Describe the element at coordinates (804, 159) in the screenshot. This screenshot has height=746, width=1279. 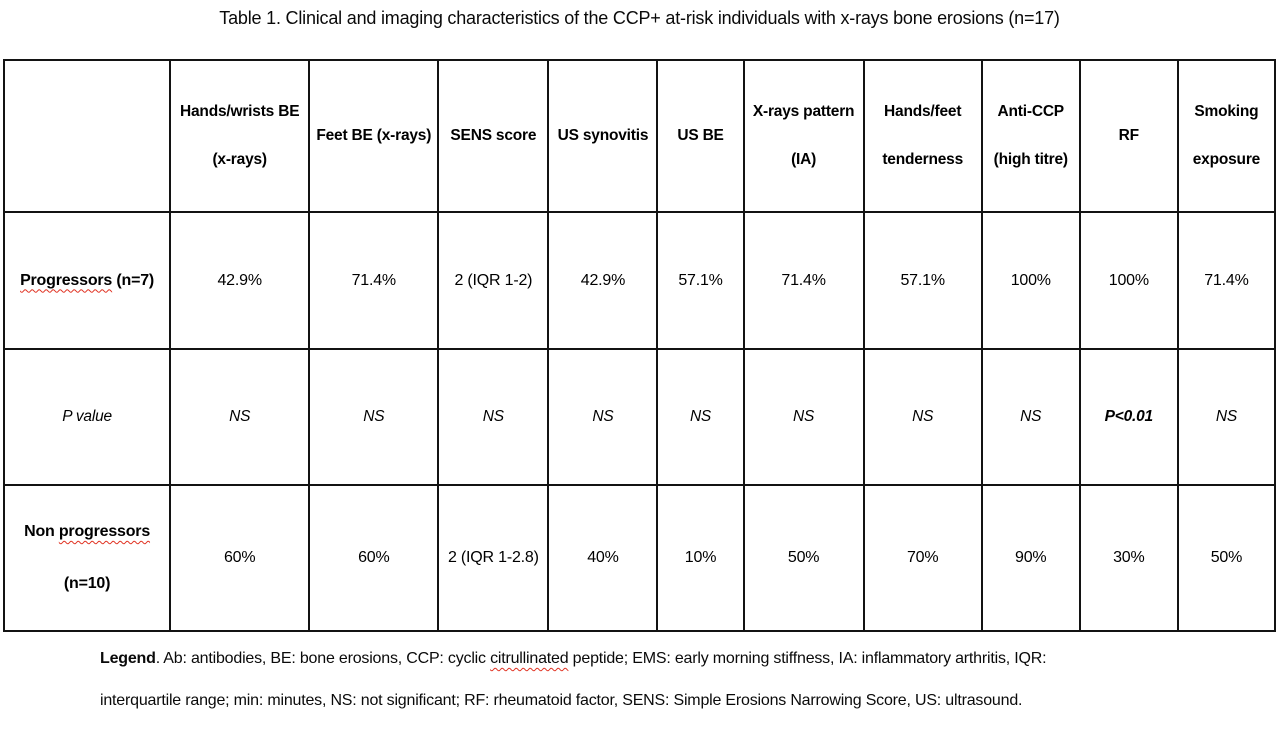
I see `header-line: (IA)` at that location.